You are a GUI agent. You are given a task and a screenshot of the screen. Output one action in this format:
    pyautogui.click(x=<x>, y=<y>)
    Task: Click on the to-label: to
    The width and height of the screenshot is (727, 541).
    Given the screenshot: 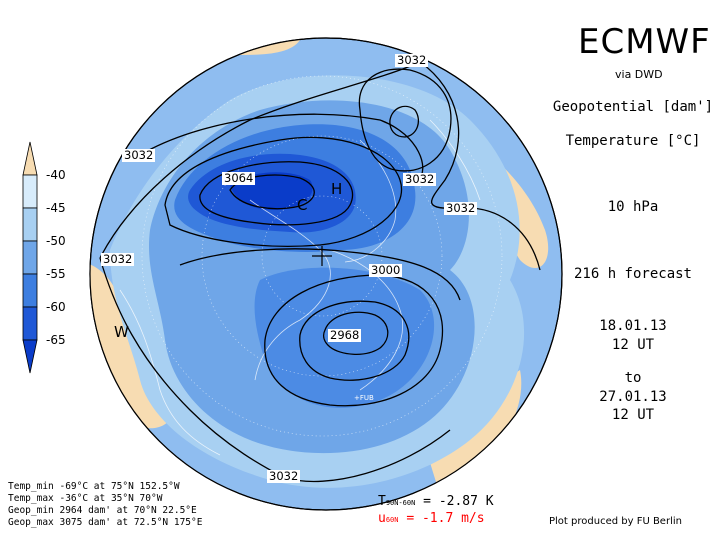 What is the action you would take?
    pyautogui.click(x=633, y=378)
    